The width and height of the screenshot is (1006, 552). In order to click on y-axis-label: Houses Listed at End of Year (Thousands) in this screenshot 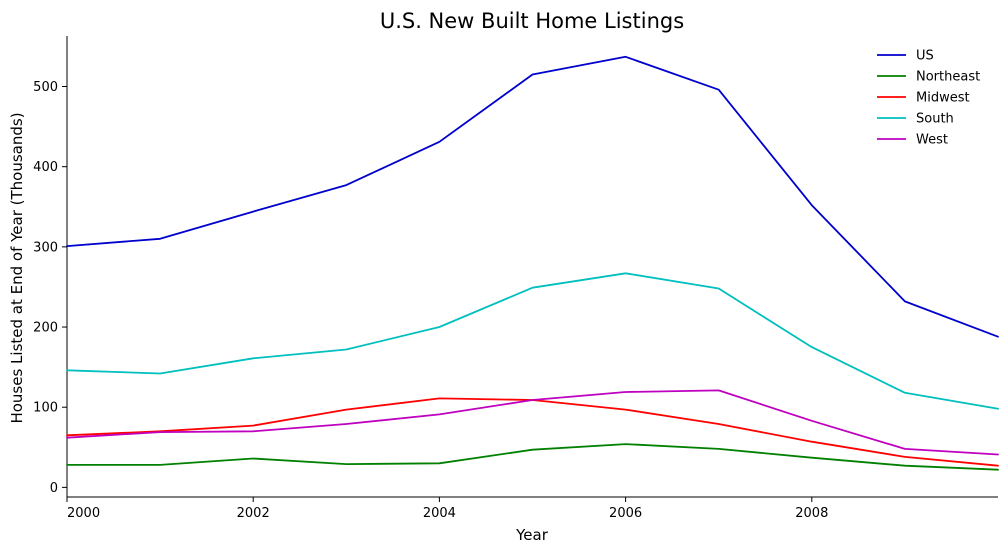, I will do `click(17, 267)`.